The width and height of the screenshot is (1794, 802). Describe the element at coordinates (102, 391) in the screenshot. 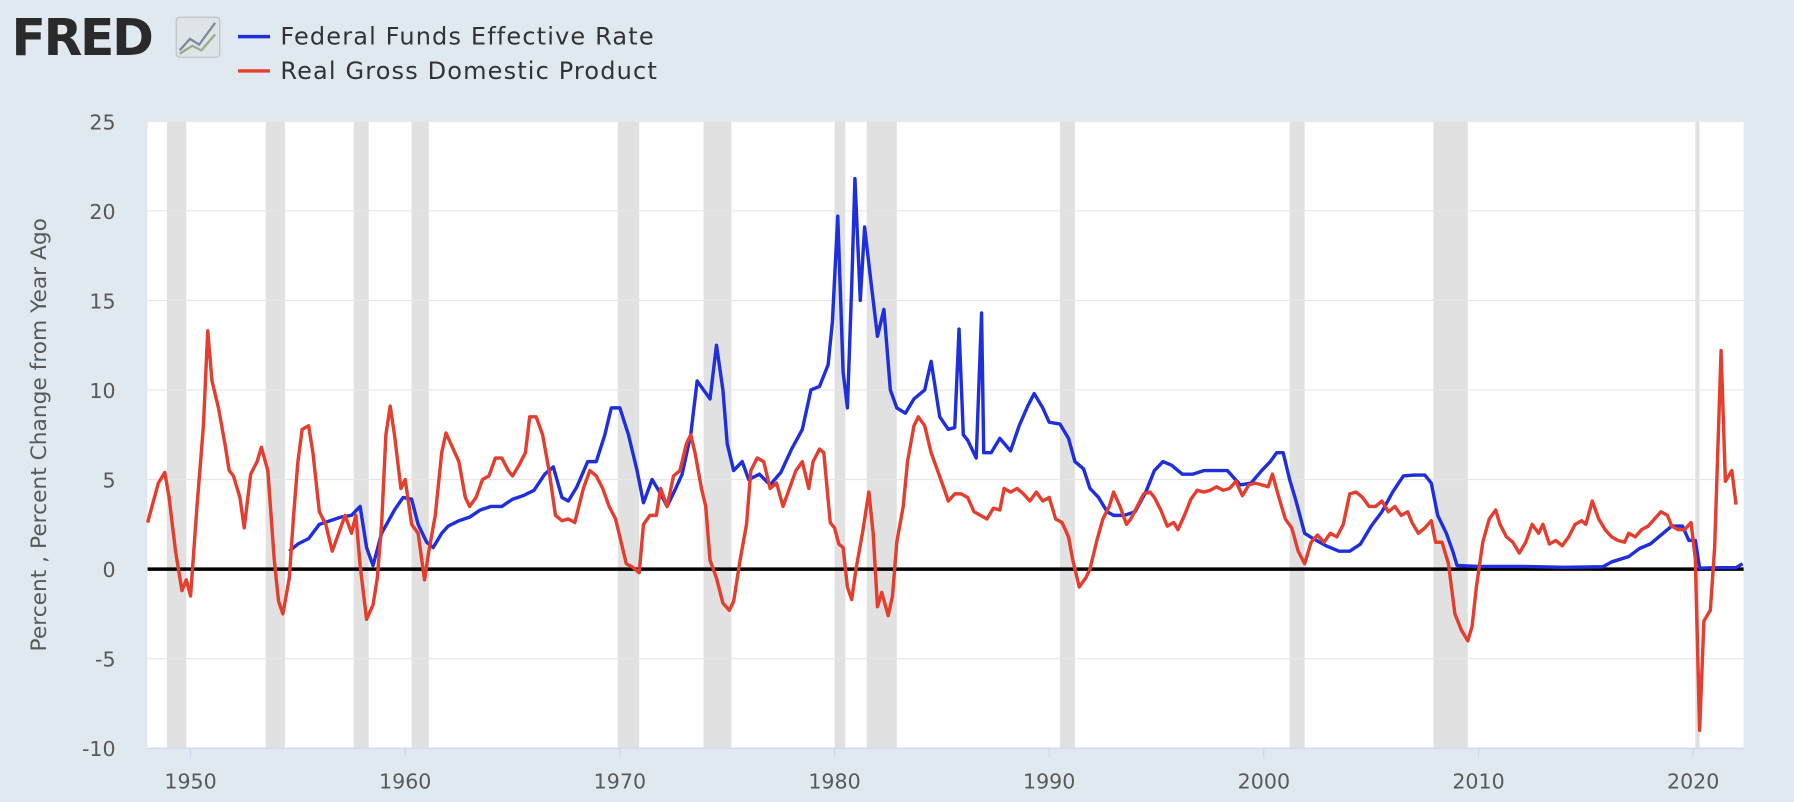

I see `y-tick-label: 10` at that location.